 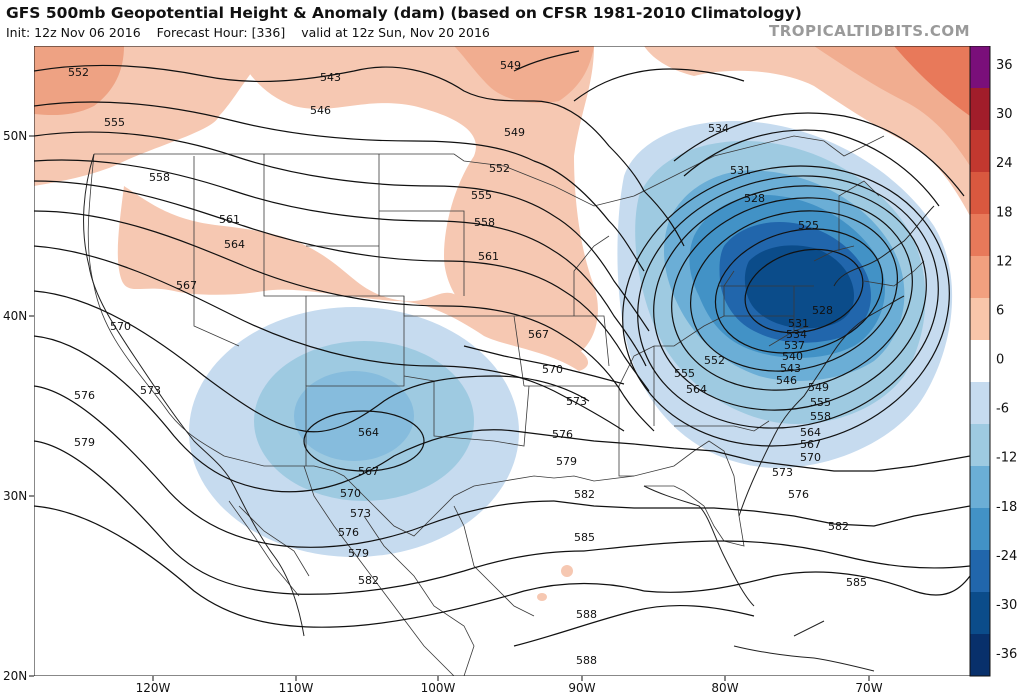 I want to click on lon-label: 80W, so click(x=724, y=688).